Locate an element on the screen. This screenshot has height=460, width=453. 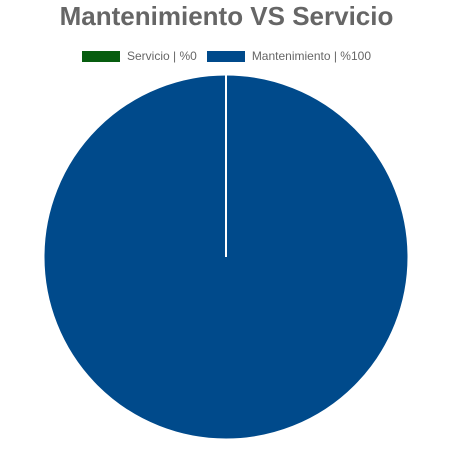
legend-swatch-mantenimiento is located at coordinates (225, 56).